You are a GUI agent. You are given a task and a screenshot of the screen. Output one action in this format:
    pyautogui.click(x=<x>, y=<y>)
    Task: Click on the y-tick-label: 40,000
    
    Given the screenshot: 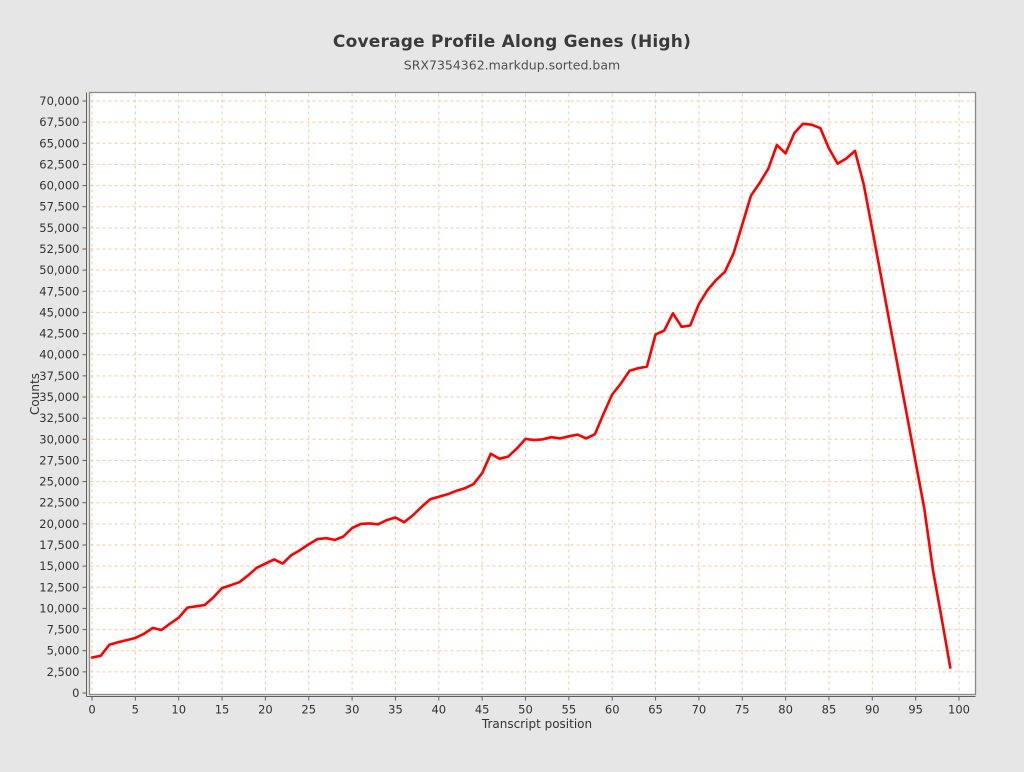 What is the action you would take?
    pyautogui.click(x=59, y=355)
    